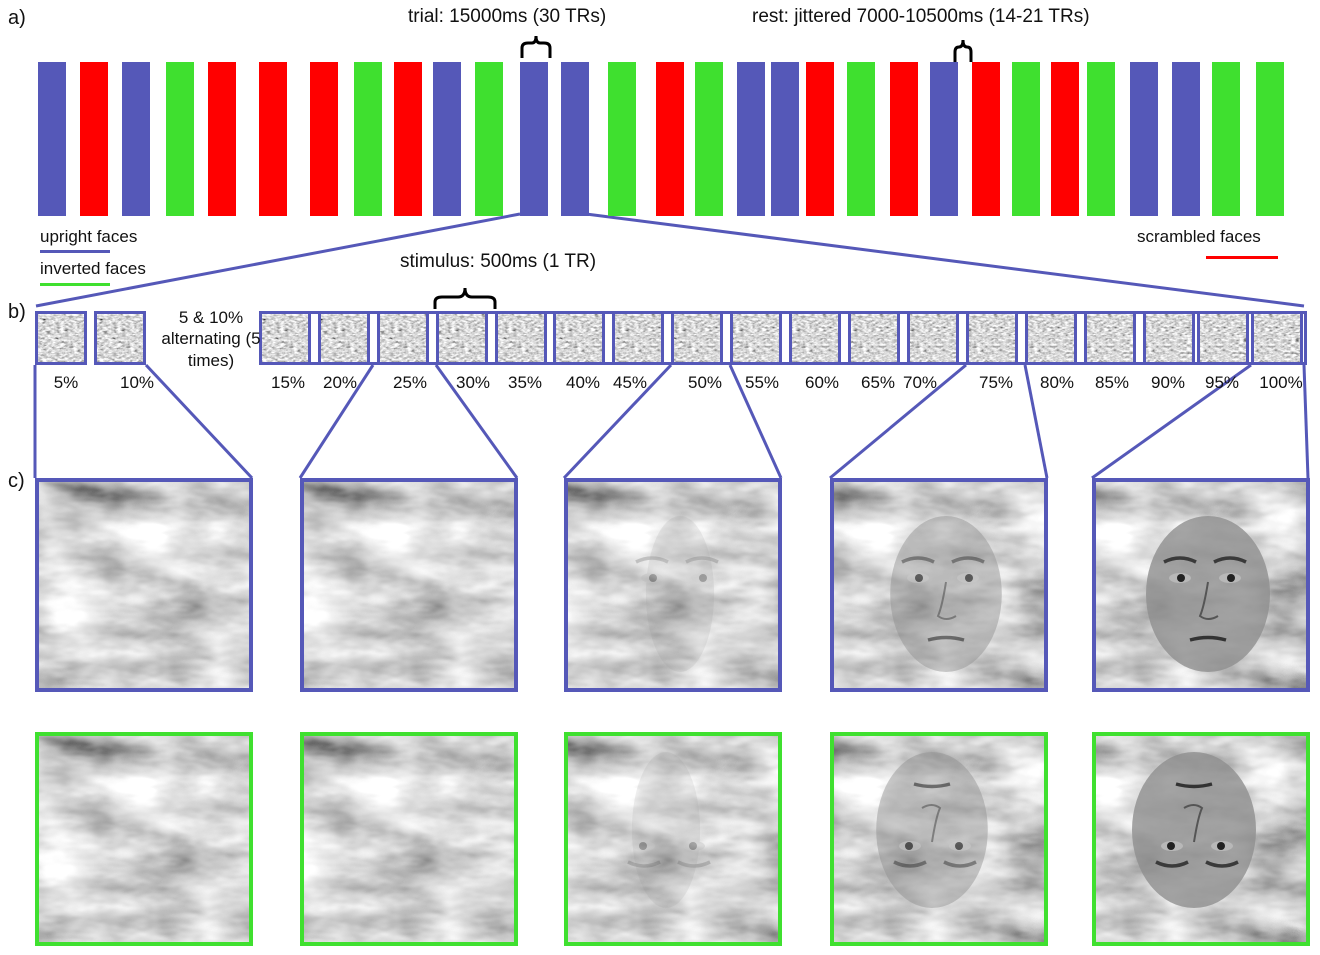 This screenshot has height=955, width=1320. Describe the element at coordinates (17, 312) in the screenshot. I see `panel-label-b: b)` at that location.